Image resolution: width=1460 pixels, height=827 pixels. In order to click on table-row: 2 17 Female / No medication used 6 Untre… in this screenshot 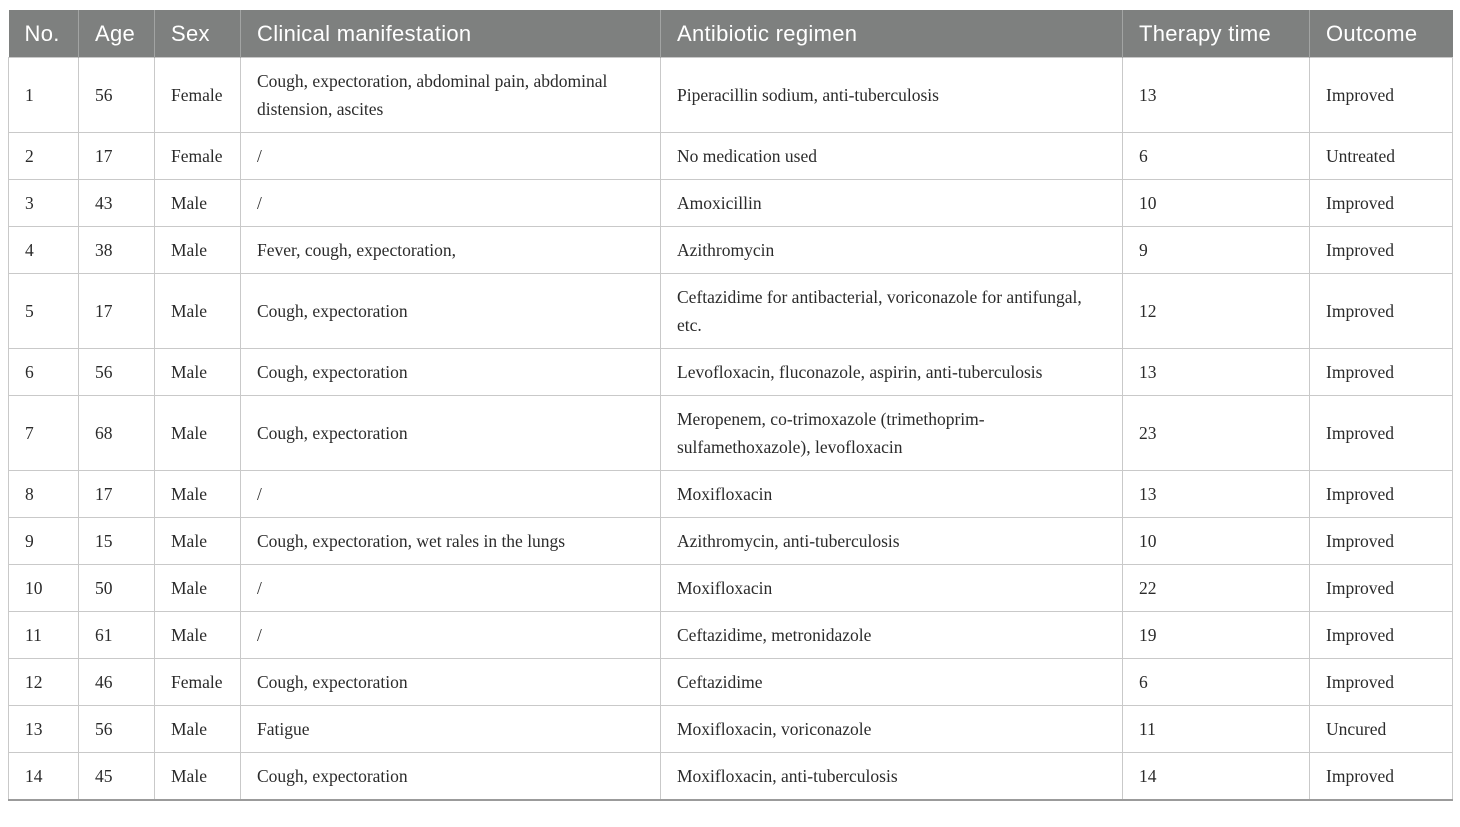, I will do `click(730, 156)`.